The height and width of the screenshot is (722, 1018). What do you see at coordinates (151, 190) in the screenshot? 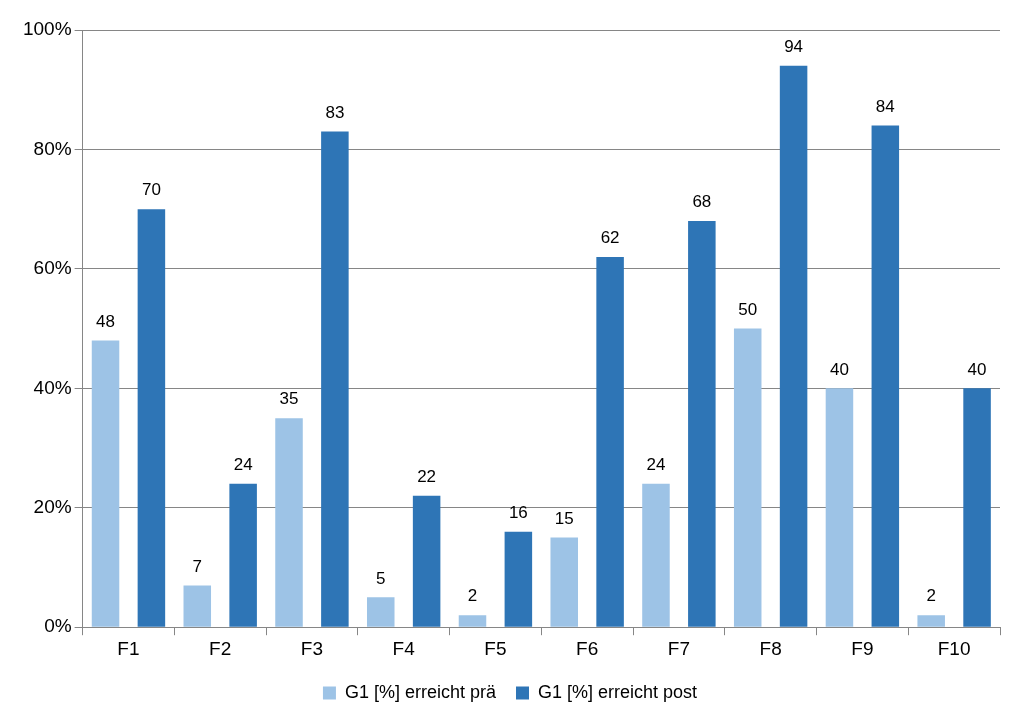
I see `data-label: 70` at bounding box center [151, 190].